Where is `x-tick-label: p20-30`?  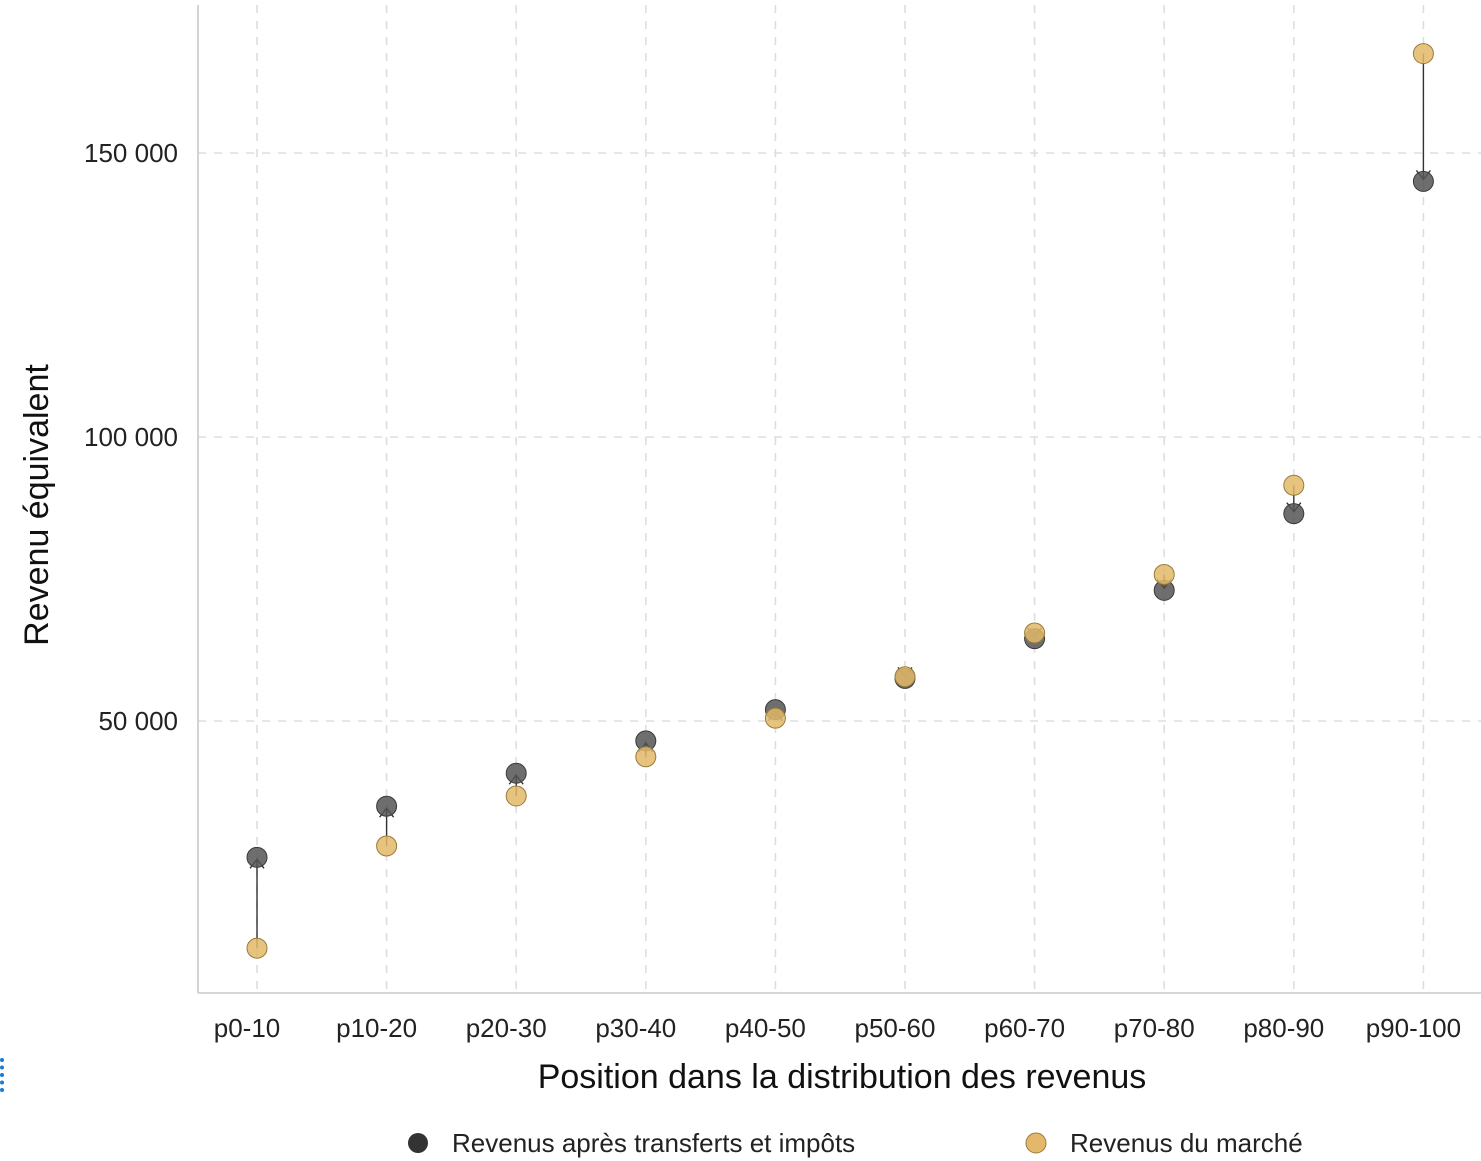 x-tick-label: p20-30 is located at coordinates (506, 1028).